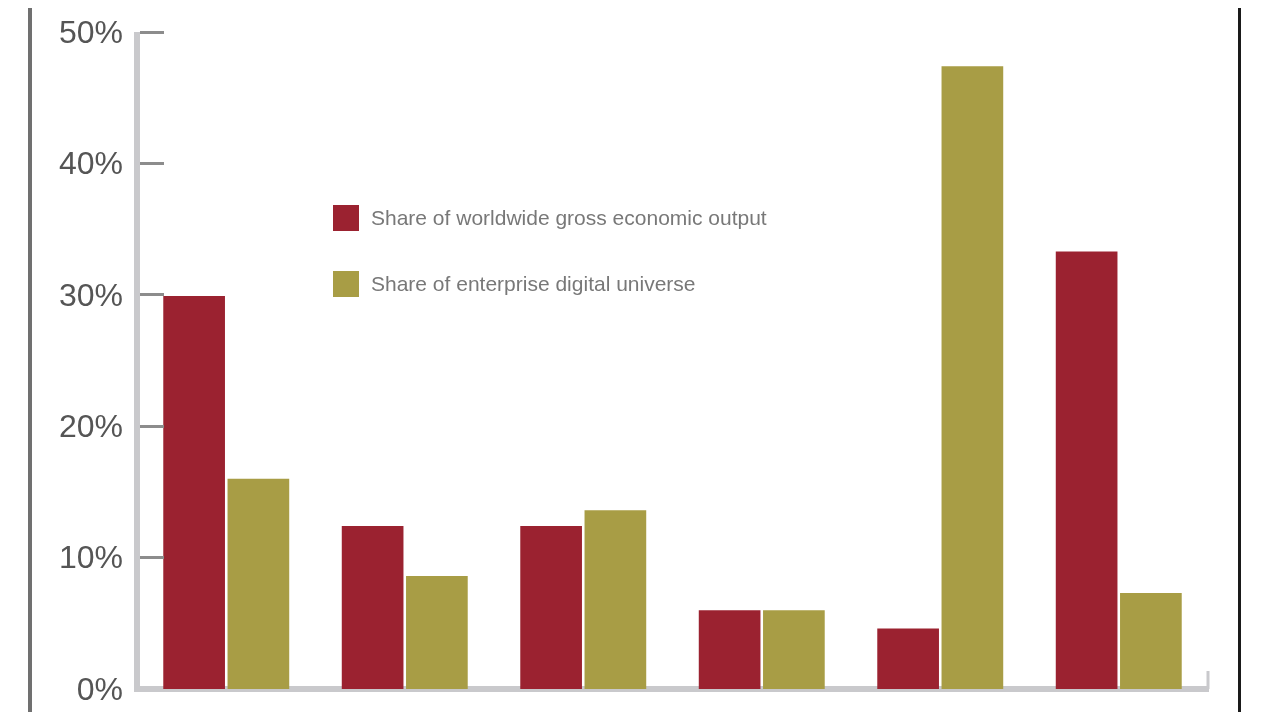 The width and height of the screenshot is (1280, 720). I want to click on y-tick-label: 40%, so click(90, 163).